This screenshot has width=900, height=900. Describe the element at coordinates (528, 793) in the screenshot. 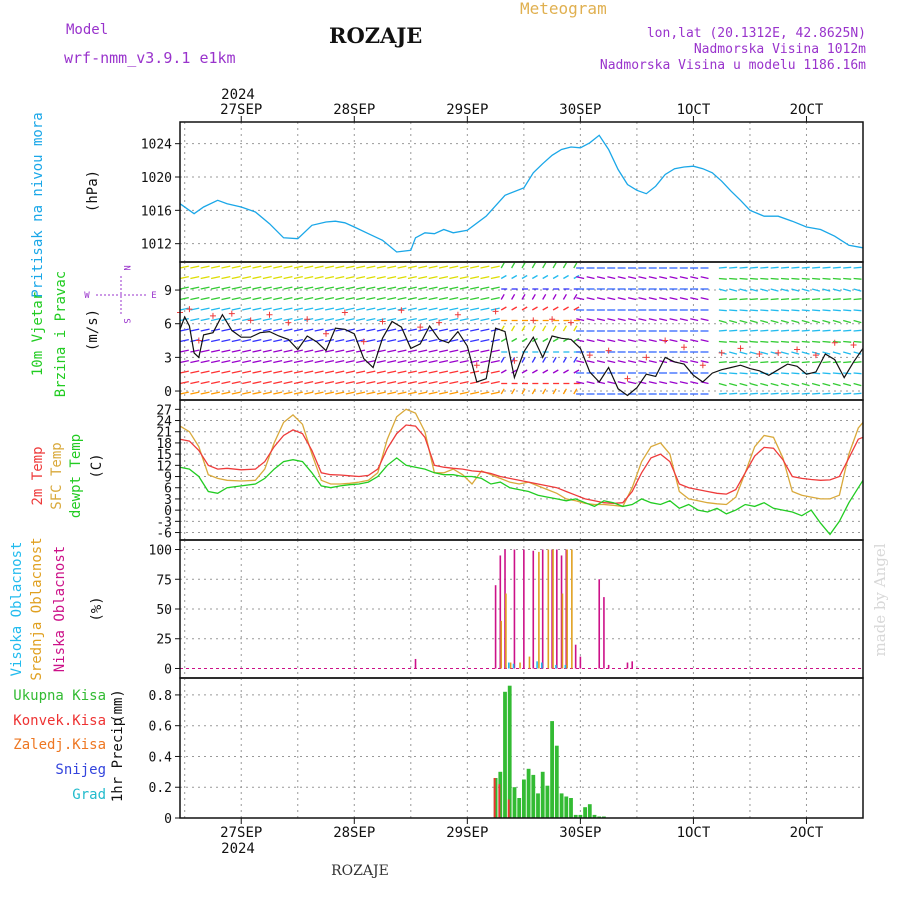

I see `total-precip-bar` at that location.